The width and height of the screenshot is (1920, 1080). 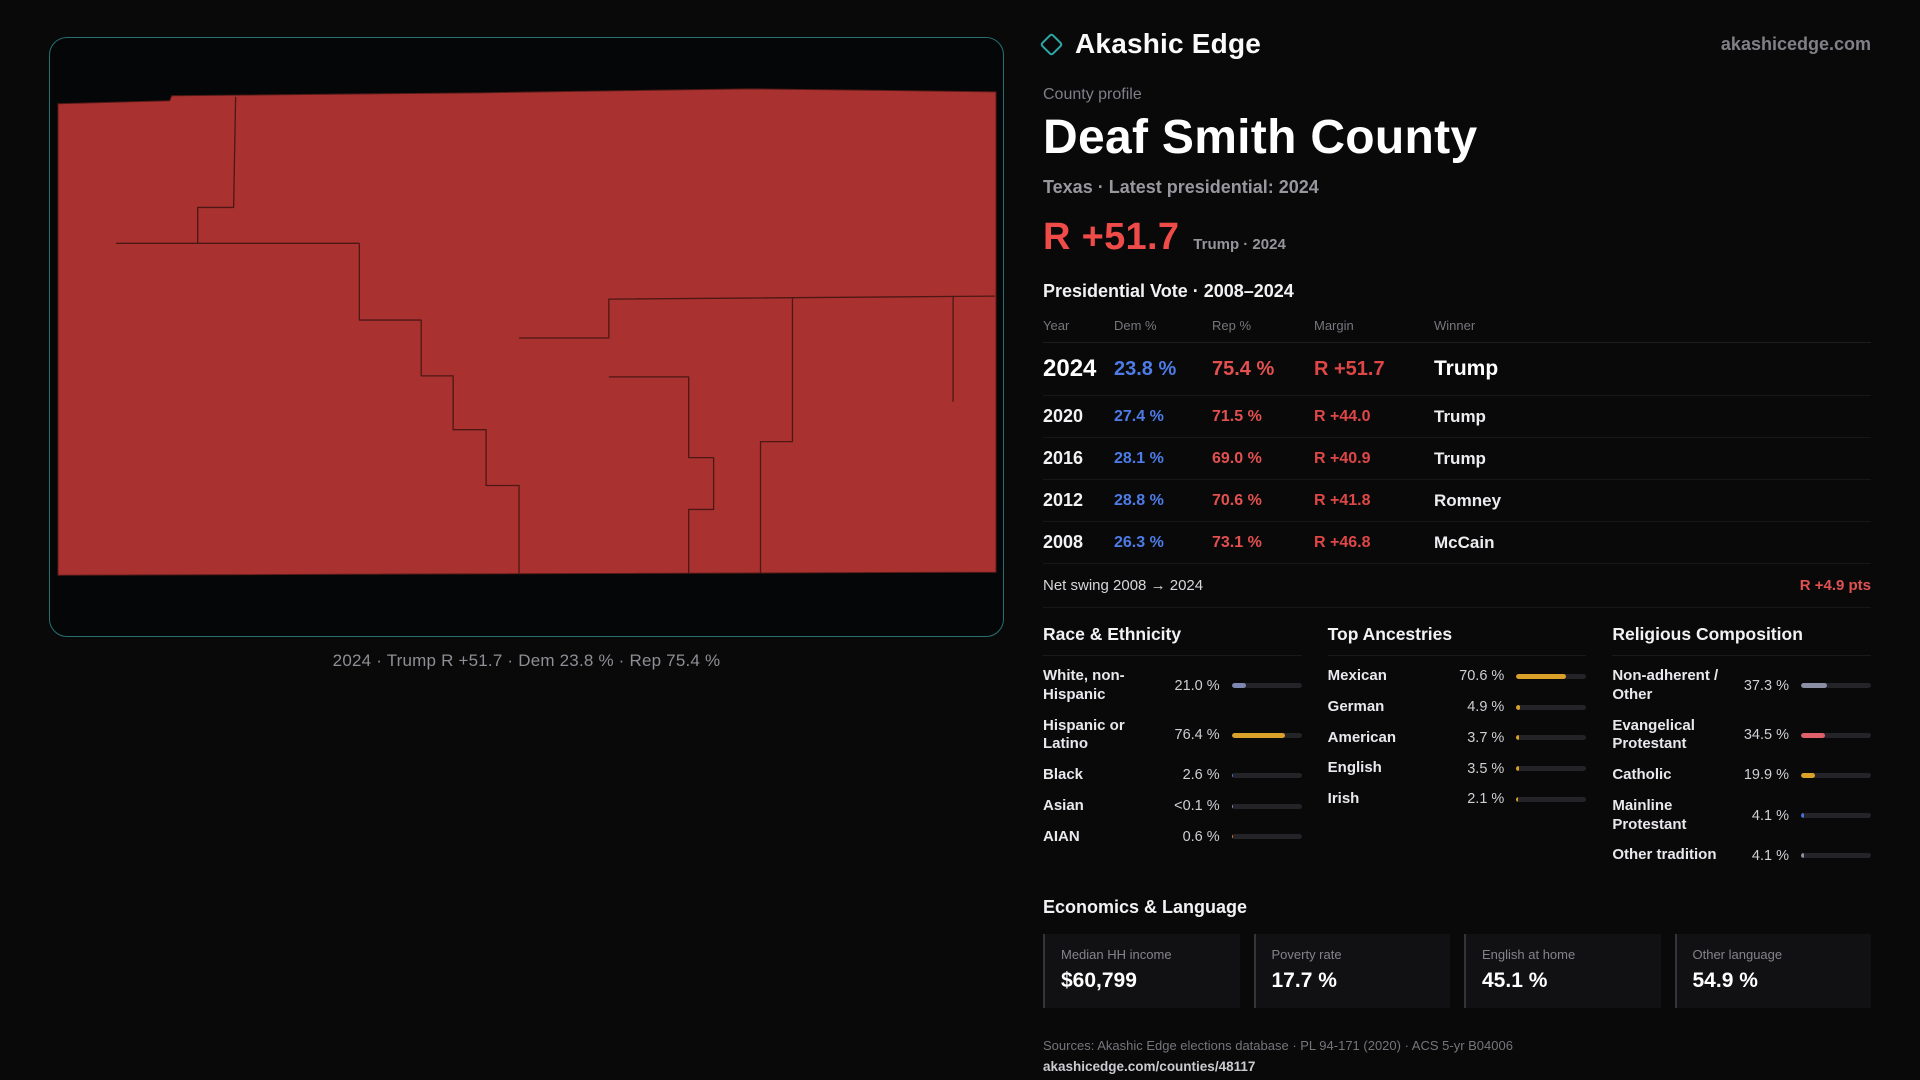 What do you see at coordinates (1741, 736) in the screenshot?
I see `demo-row: Evangelical Protestant 34.5 %` at bounding box center [1741, 736].